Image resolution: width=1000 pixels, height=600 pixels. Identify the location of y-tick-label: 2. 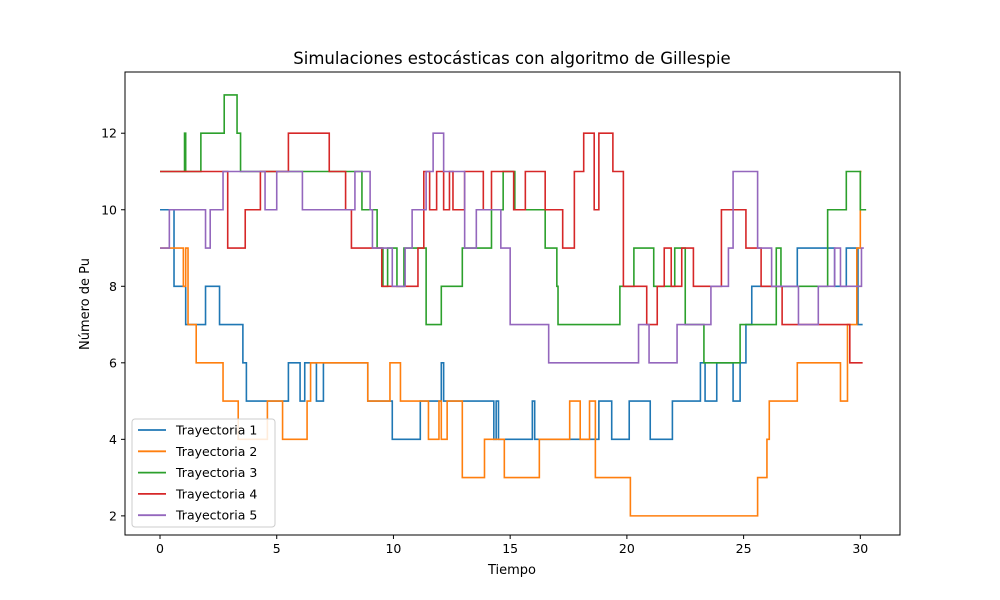
(113, 515).